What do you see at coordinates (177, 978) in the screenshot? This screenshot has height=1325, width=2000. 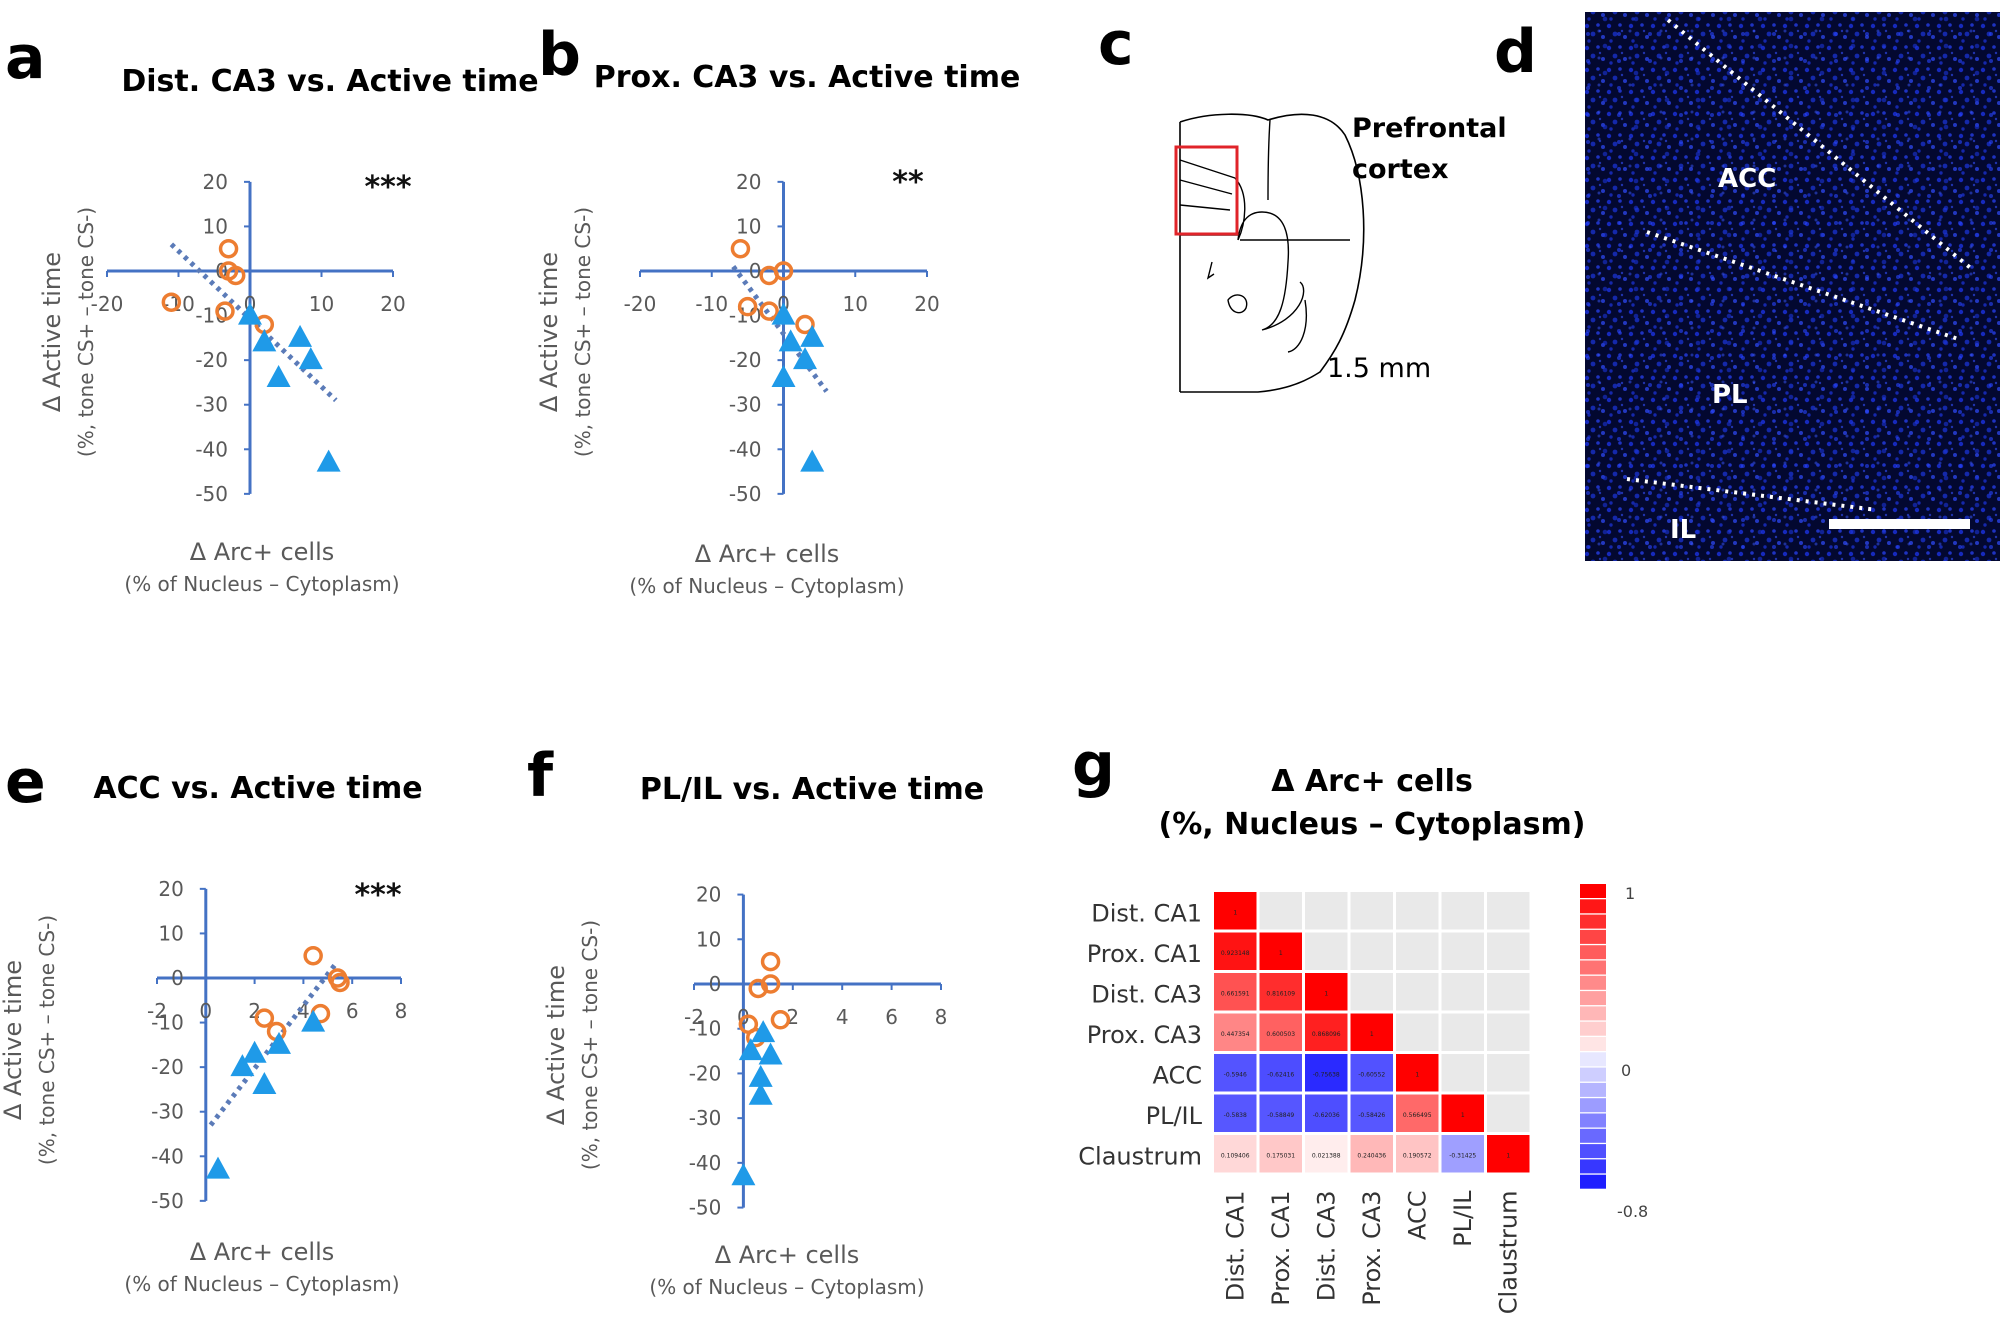 I see `y-tick-label: 0` at bounding box center [177, 978].